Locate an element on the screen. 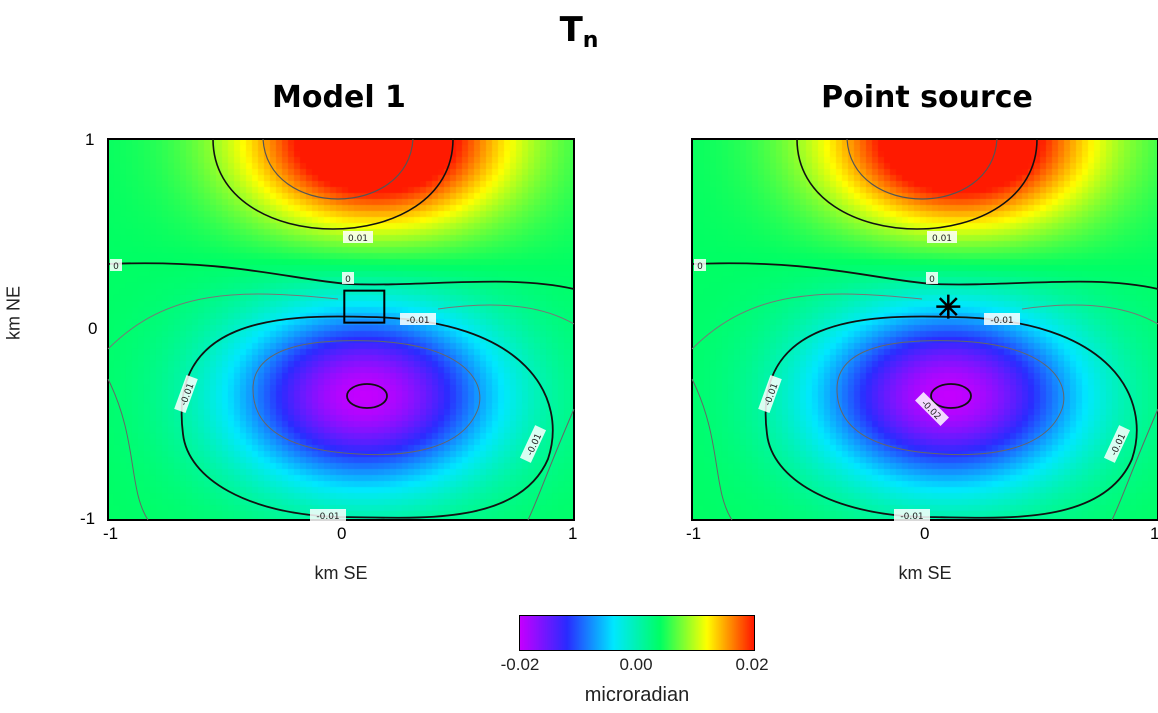 Image resolution: width=1158 pixels, height=713 pixels. colorbar-tick: -0.02 is located at coordinates (520, 665).